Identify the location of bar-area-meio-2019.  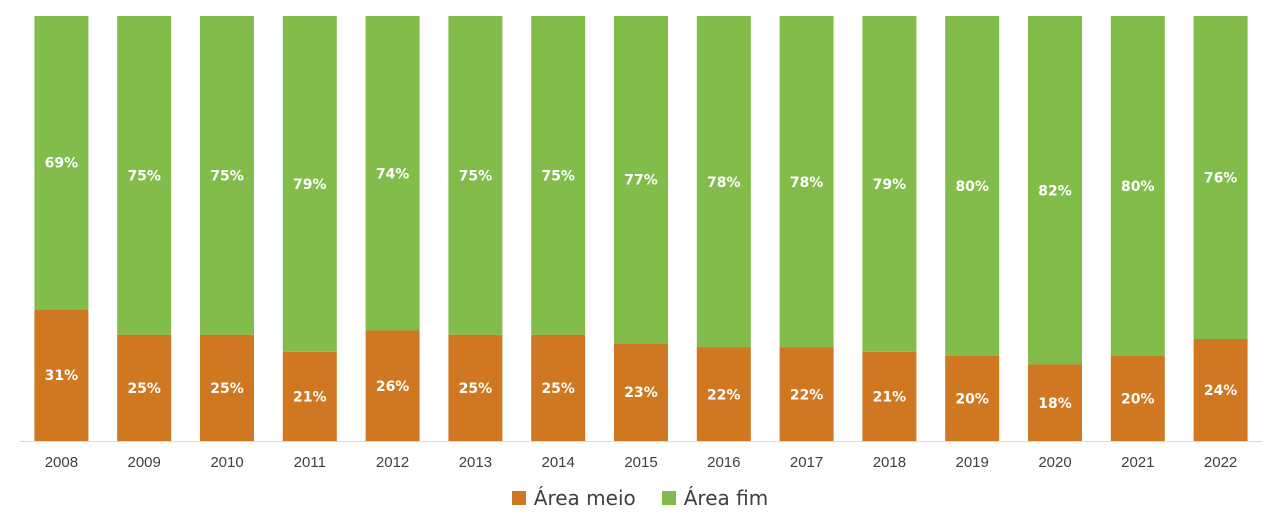
(972, 398).